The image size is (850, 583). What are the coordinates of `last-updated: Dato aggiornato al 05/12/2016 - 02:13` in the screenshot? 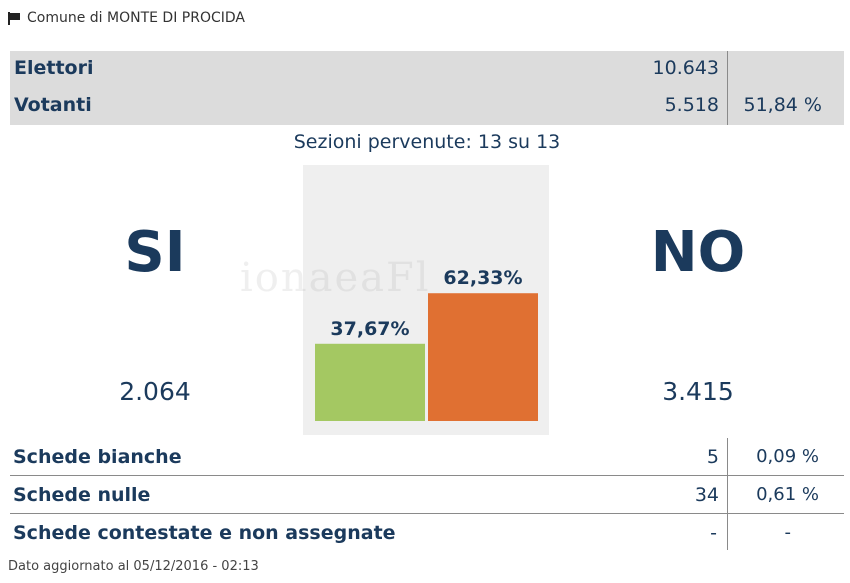 It's located at (133, 566).